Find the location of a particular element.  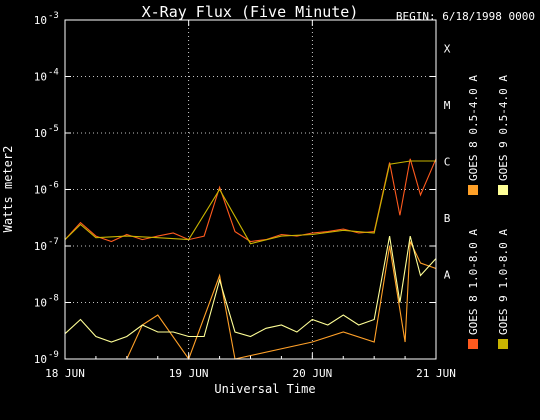

legend-label: GOES 8 0.5-4.0 A is located at coordinates (473, 128).